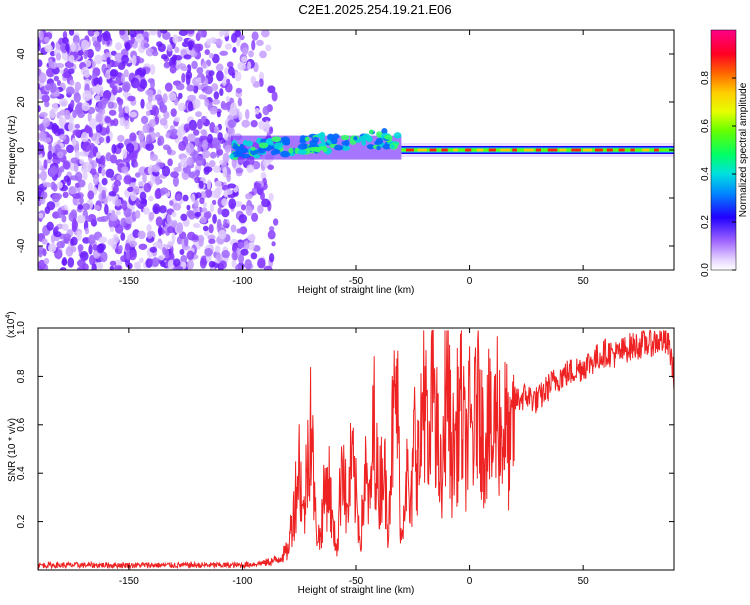  I want to click on snr-xtick-label: -150, so click(129, 581).